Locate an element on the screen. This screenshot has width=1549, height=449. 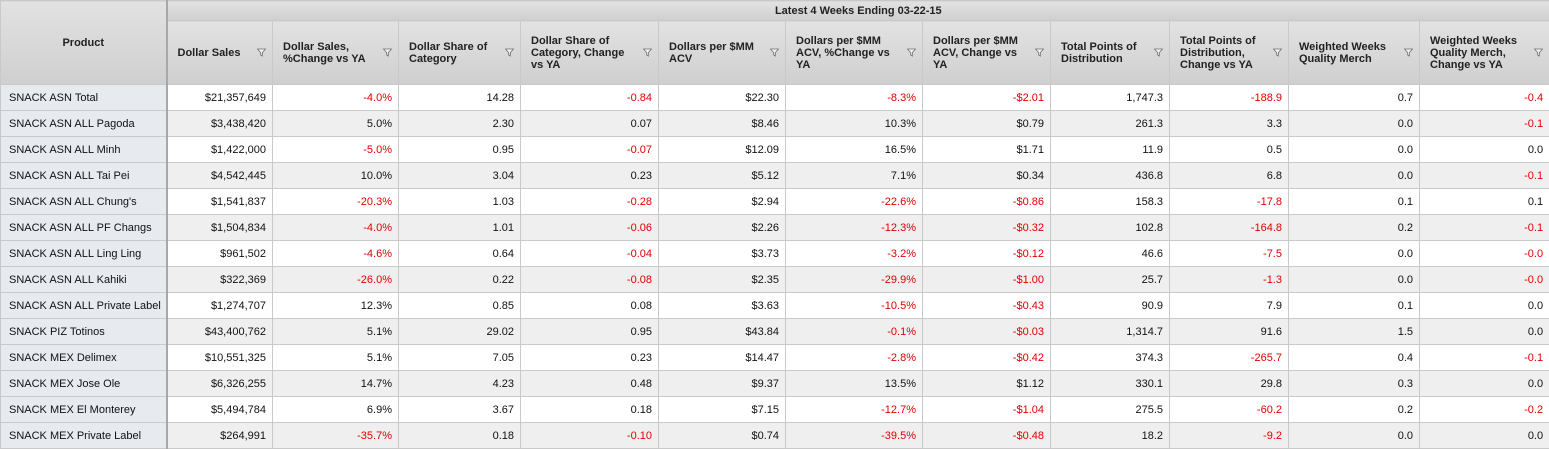
value-cell: -0.0 is located at coordinates (1483, 253).